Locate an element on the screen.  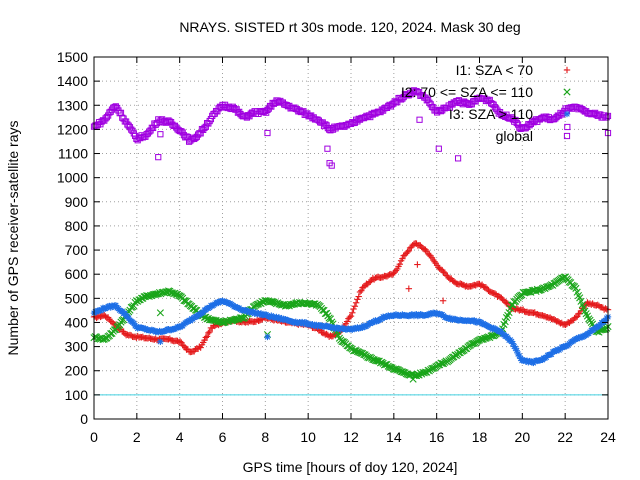
x-tick-label: 6 is located at coordinates (223, 437).